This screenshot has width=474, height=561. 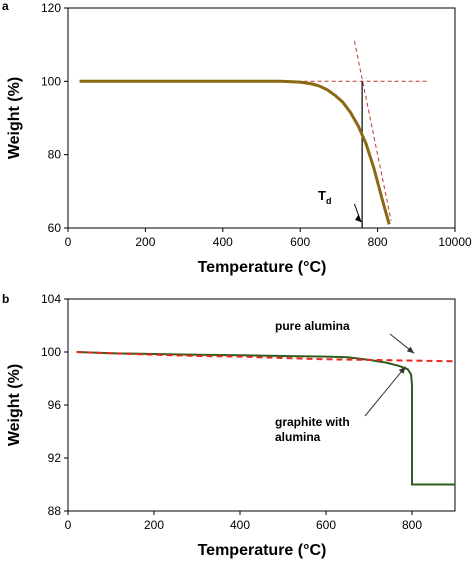 I want to click on pure-alumina-series-line, so click(x=266, y=357).